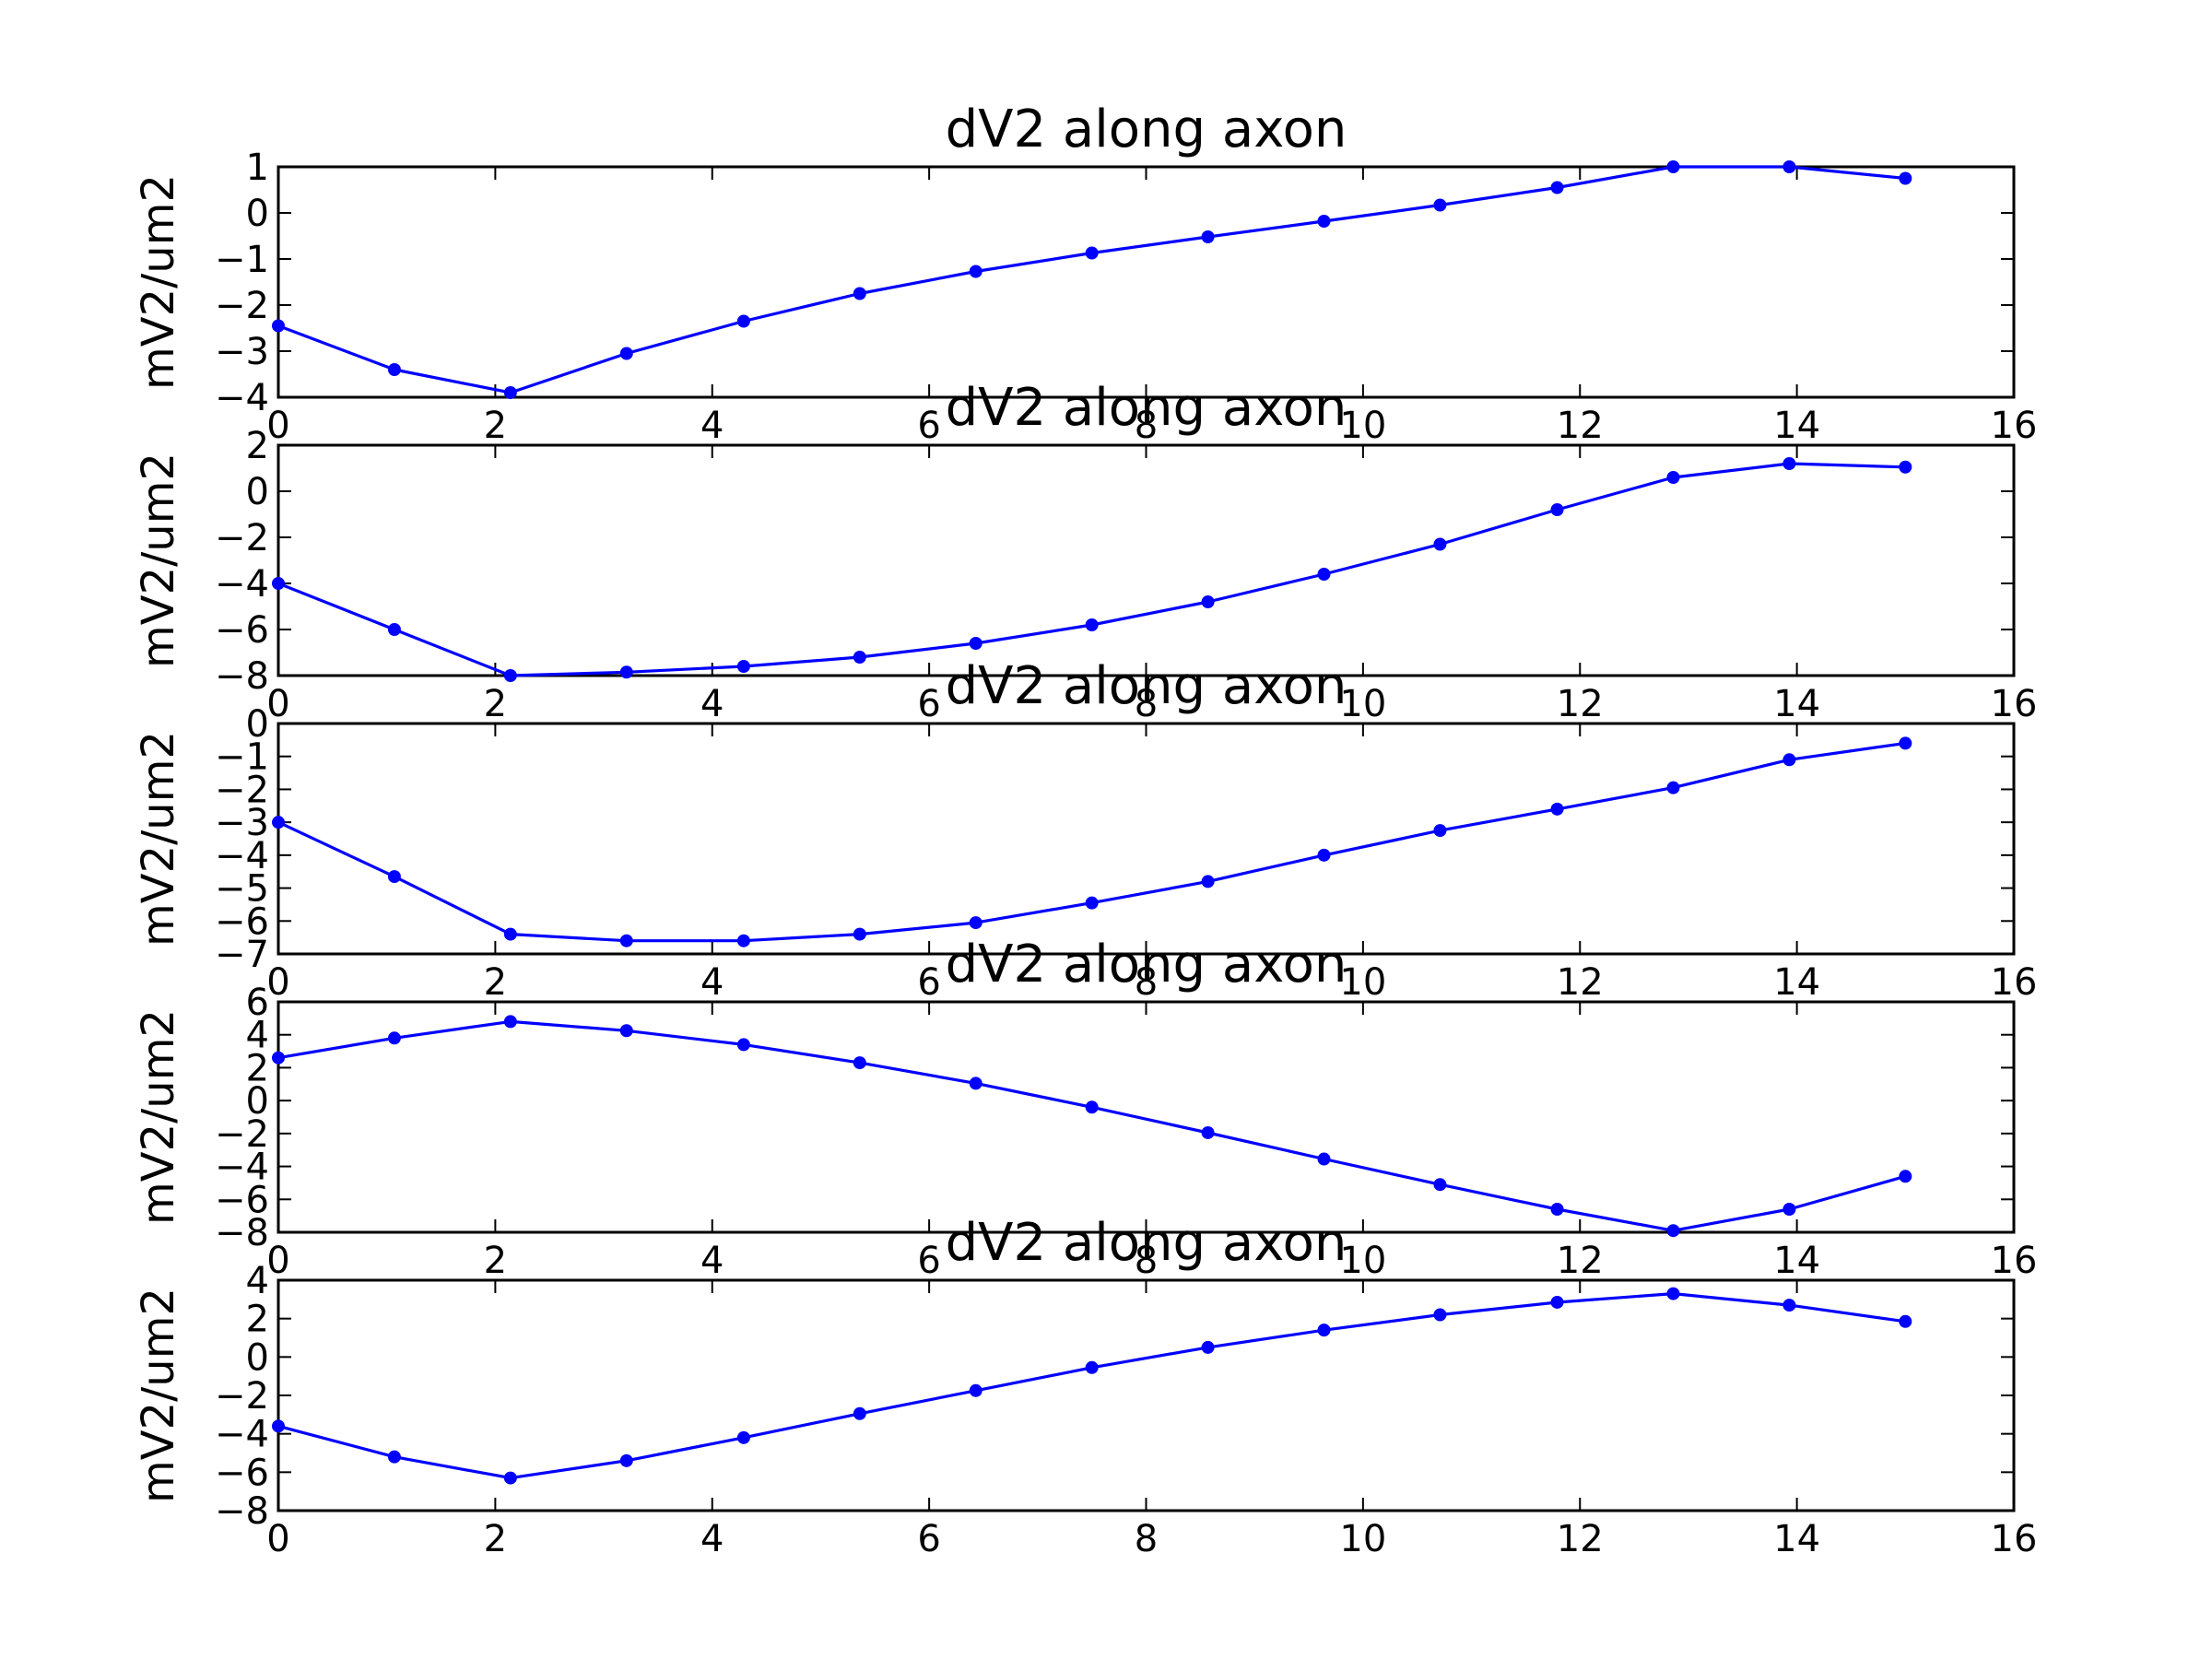 The image size is (2212, 1659). I want to click on y-tick-label: 2, so click(257, 446).